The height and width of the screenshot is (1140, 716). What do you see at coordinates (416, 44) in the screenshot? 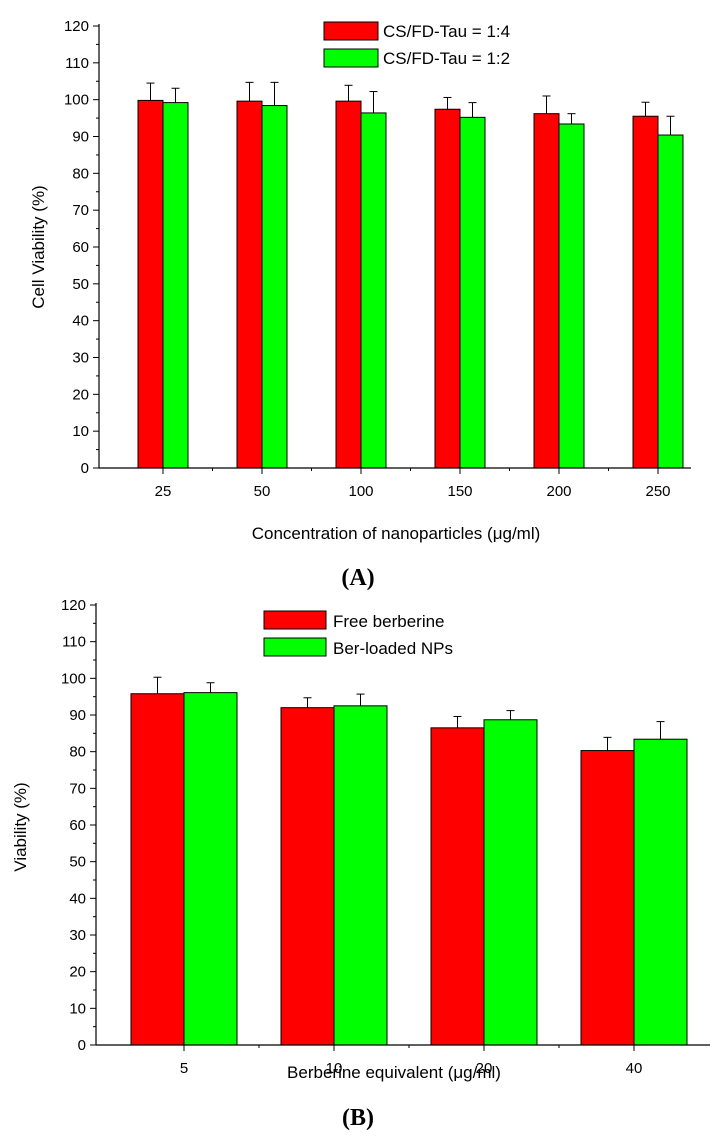
I see `panel-a-legend: CS/FD-Tau = 1:4 CS/FD-Tau = 1:2` at bounding box center [416, 44].